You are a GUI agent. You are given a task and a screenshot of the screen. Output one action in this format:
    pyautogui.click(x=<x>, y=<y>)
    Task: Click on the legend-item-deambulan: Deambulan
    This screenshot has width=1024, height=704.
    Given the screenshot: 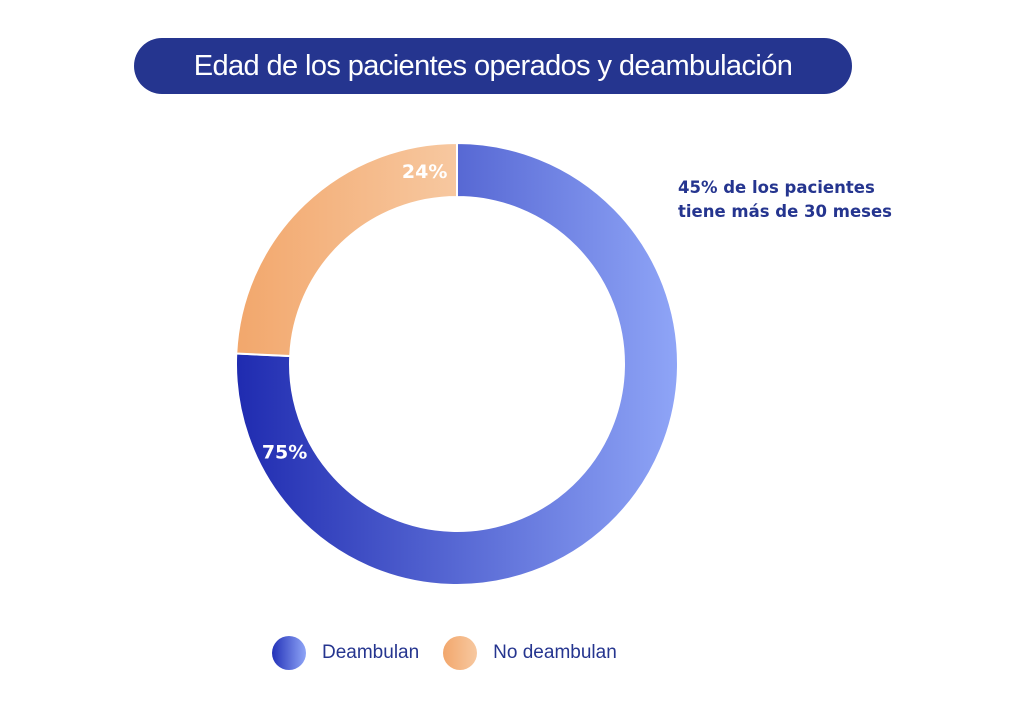 What is the action you would take?
    pyautogui.click(x=345, y=653)
    